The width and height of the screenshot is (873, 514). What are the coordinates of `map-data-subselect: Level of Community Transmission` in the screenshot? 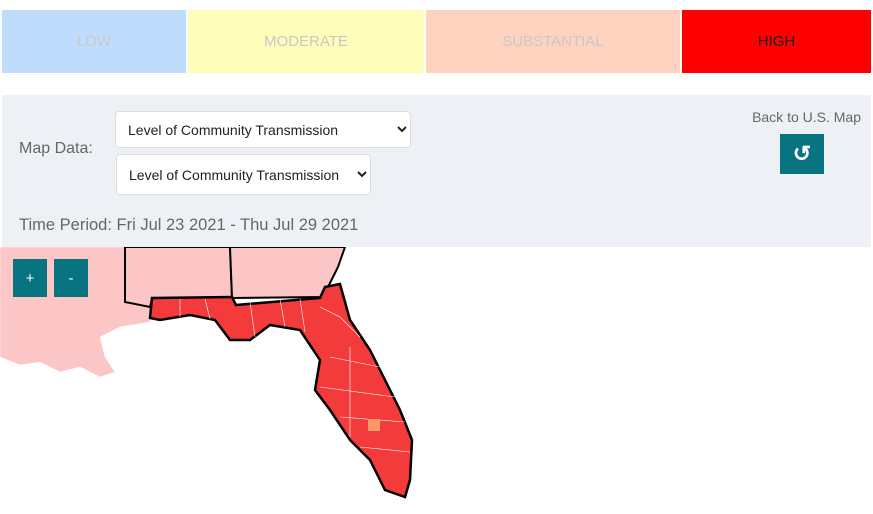 It's located at (243, 174).